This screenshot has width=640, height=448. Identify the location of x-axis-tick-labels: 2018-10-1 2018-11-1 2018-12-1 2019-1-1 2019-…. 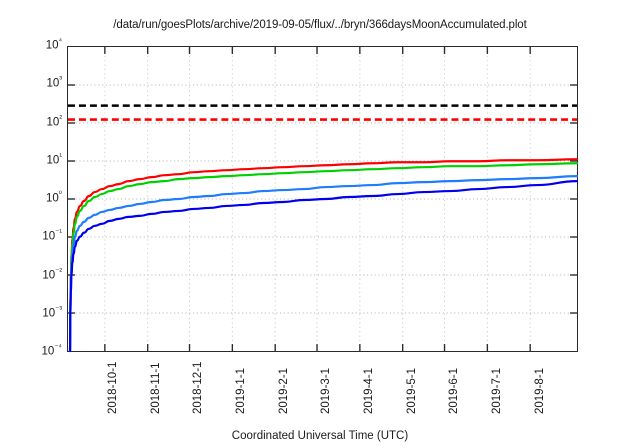
(322, 396).